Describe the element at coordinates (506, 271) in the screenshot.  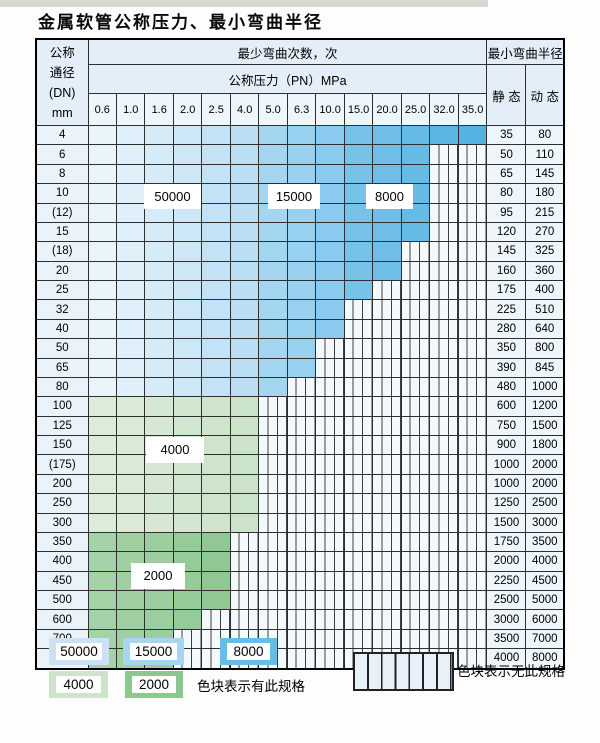
I see `static-radius-cell: 160` at that location.